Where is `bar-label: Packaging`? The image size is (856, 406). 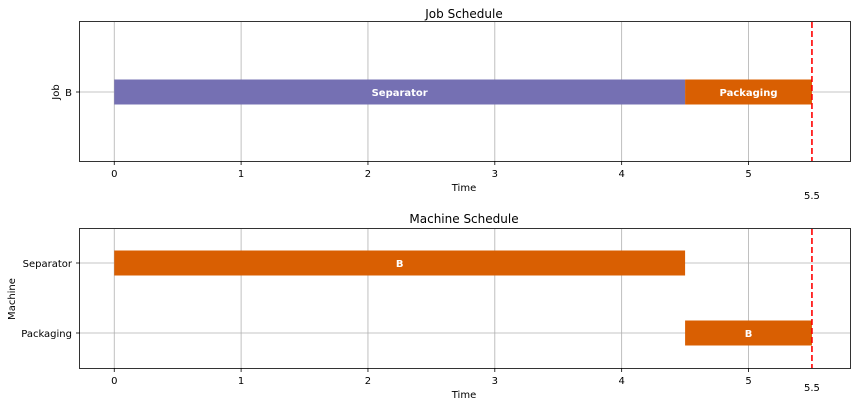
bar-label: Packaging is located at coordinates (749, 93).